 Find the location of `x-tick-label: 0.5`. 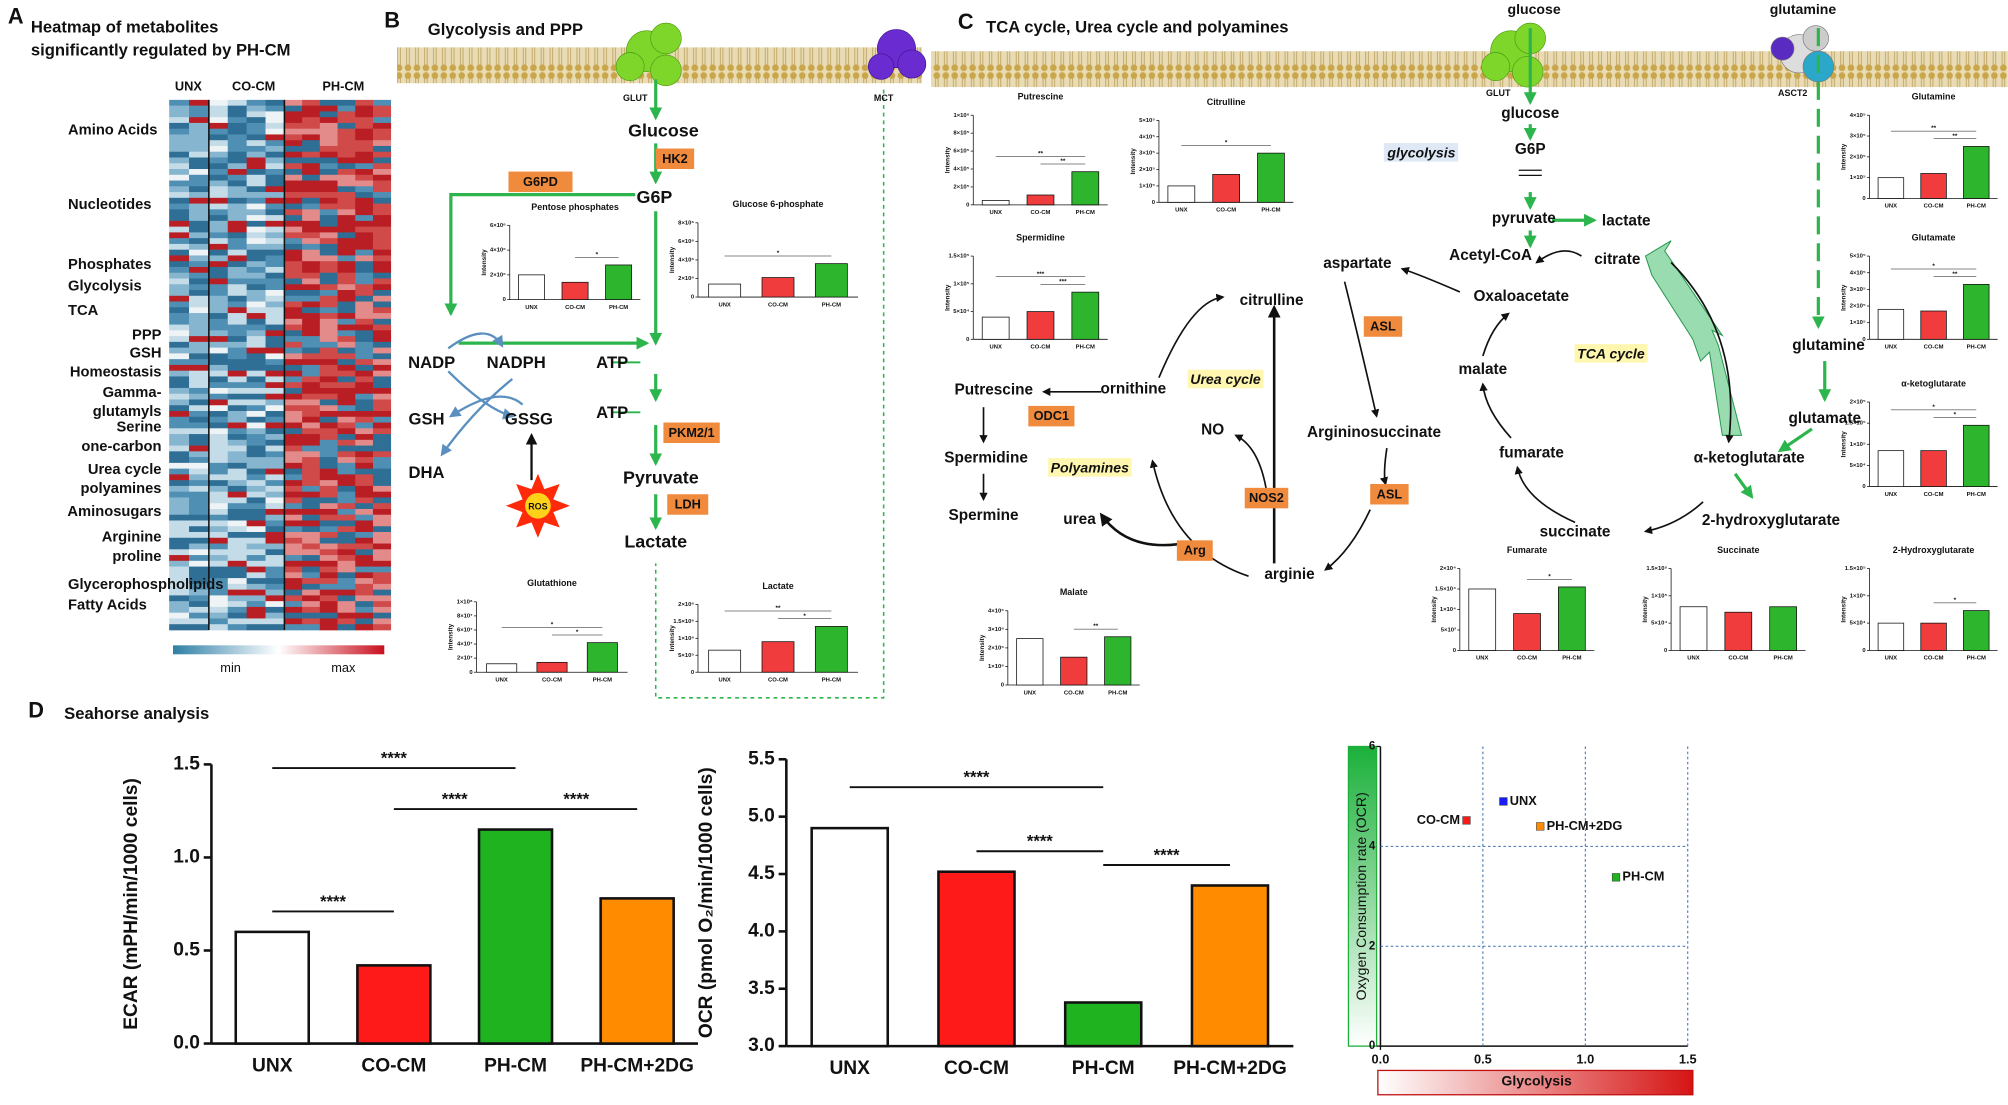

x-tick-label: 0.5 is located at coordinates (1483, 1059).